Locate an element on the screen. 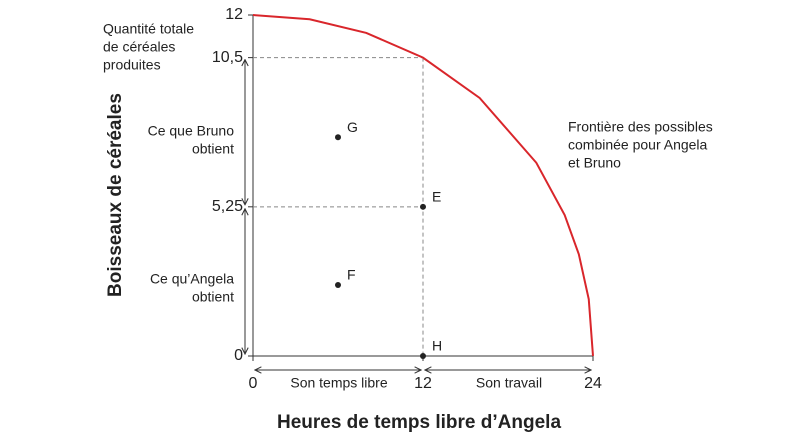 This screenshot has width=810, height=439. x-tick-label: 12 is located at coordinates (423, 383).